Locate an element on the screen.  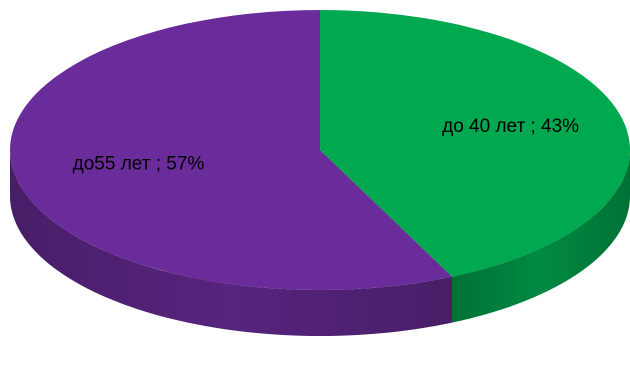
data-label-0: до 40 лет ; 43% is located at coordinates (510, 126).